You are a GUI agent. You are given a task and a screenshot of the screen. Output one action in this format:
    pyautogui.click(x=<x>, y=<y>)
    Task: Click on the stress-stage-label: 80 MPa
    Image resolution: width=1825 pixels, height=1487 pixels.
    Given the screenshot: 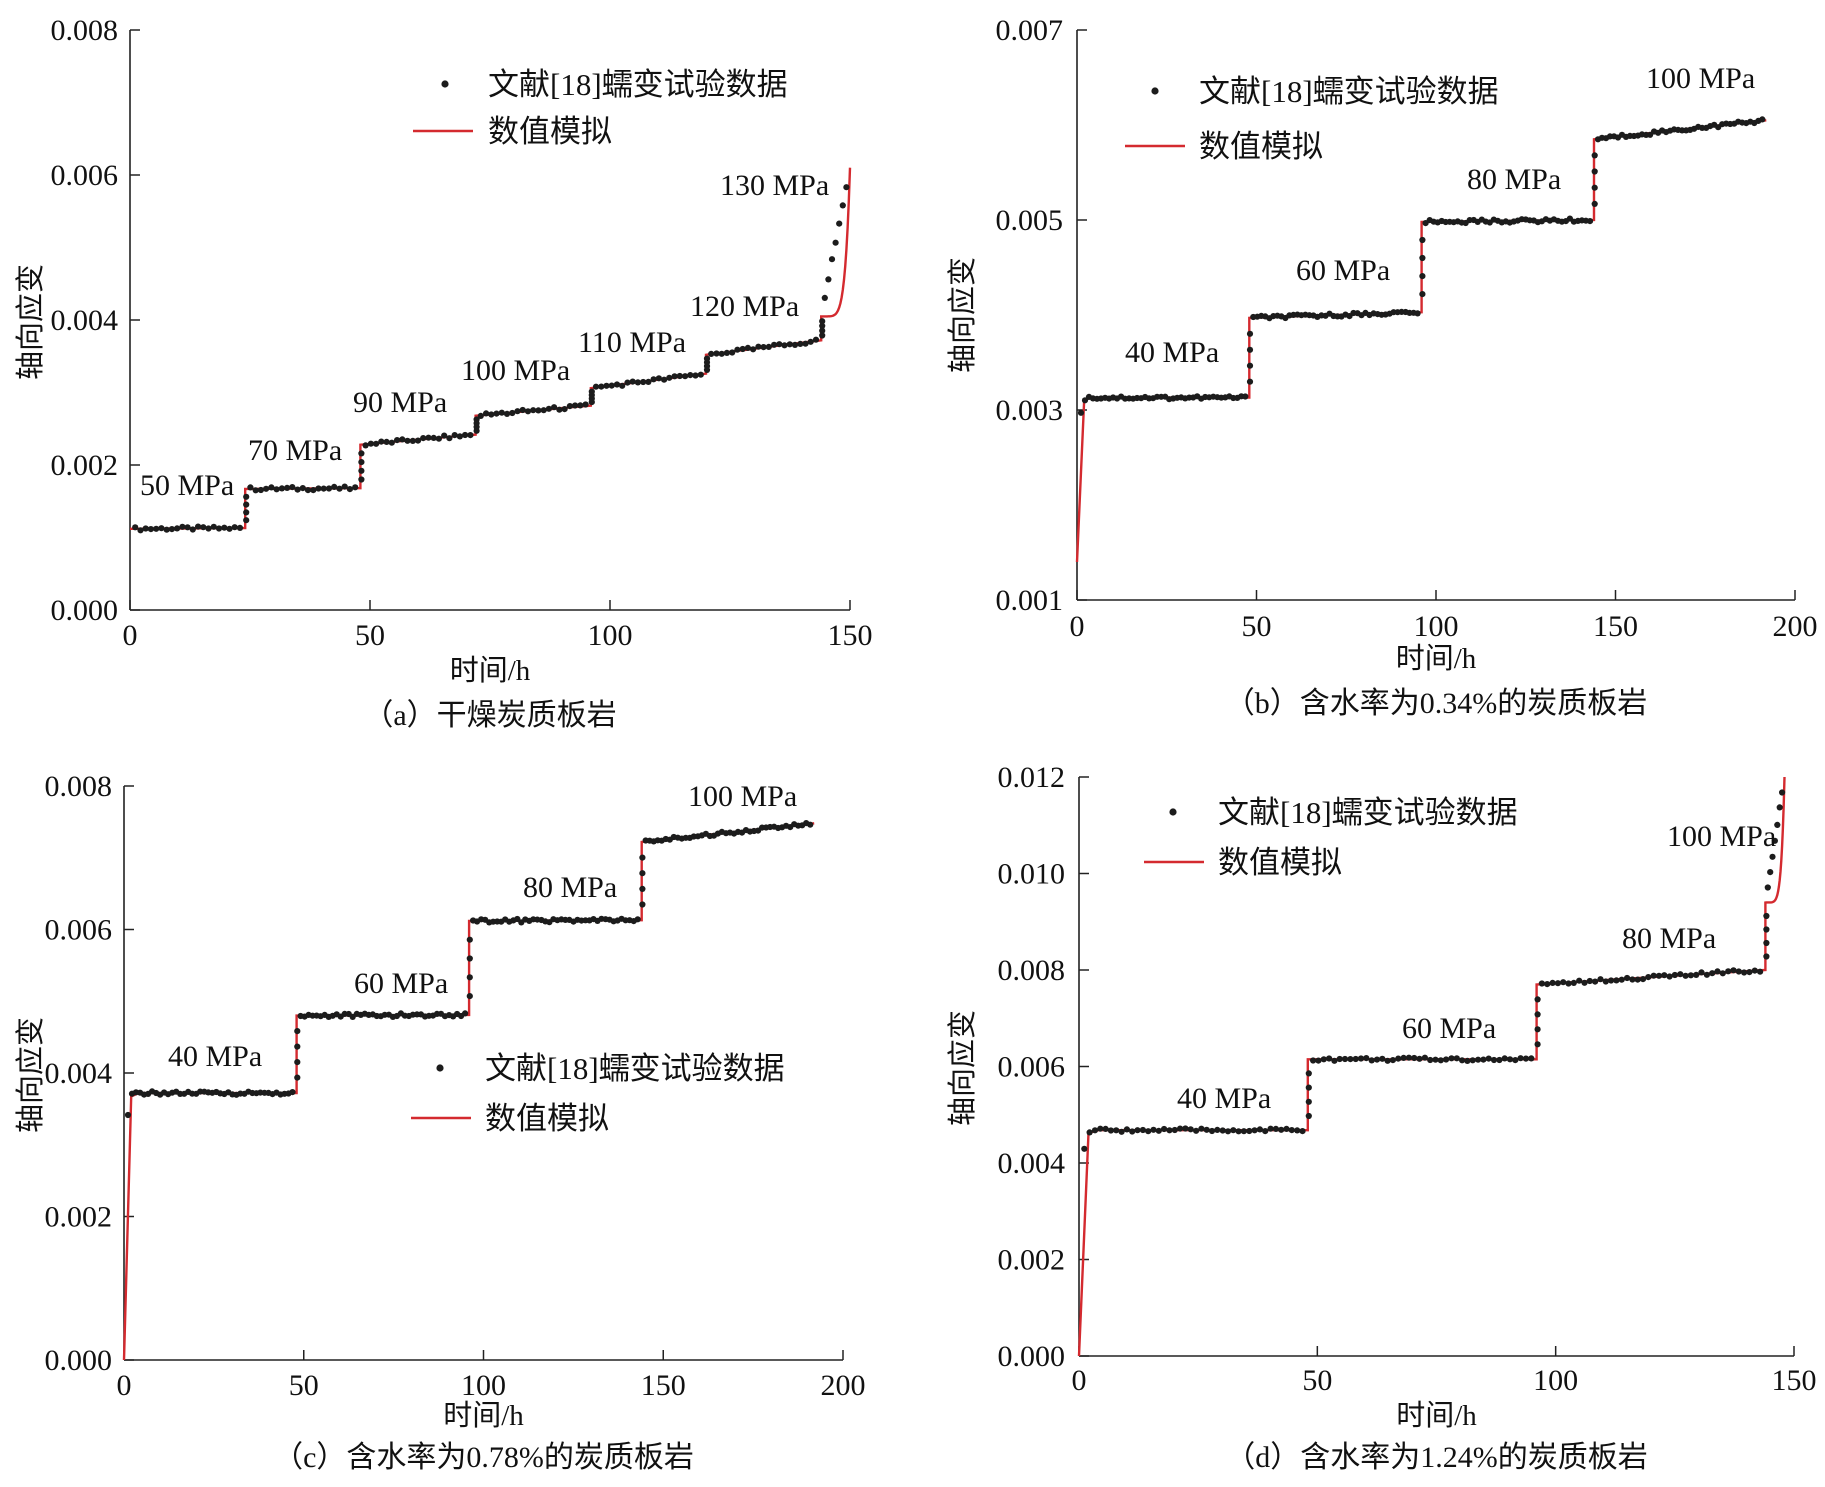 What is the action you would take?
    pyautogui.click(x=570, y=887)
    